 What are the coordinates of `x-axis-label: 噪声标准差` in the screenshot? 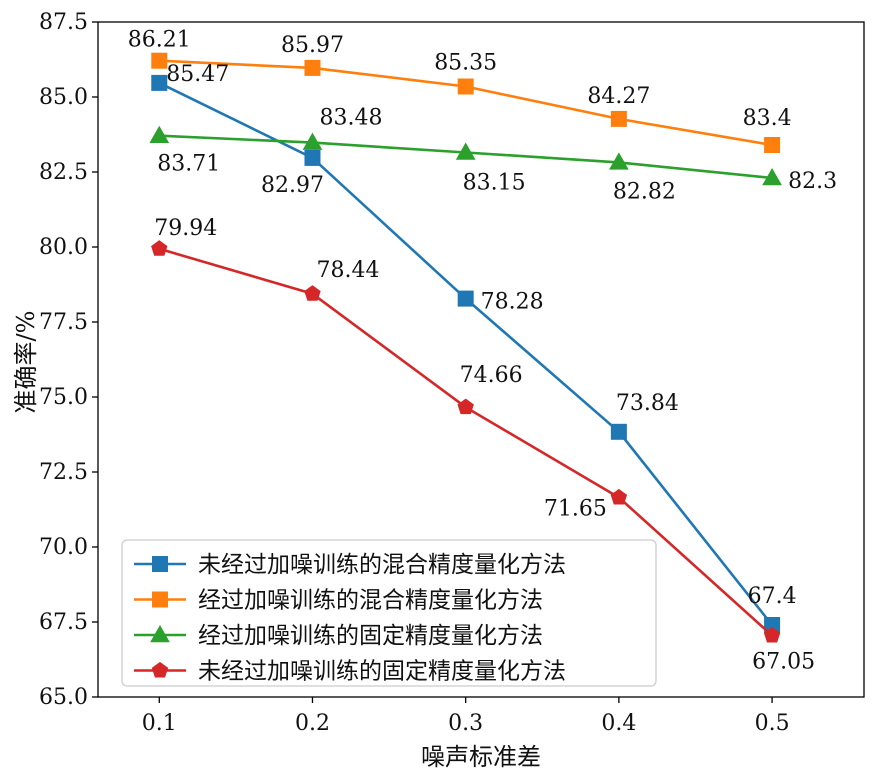 It's located at (481, 757).